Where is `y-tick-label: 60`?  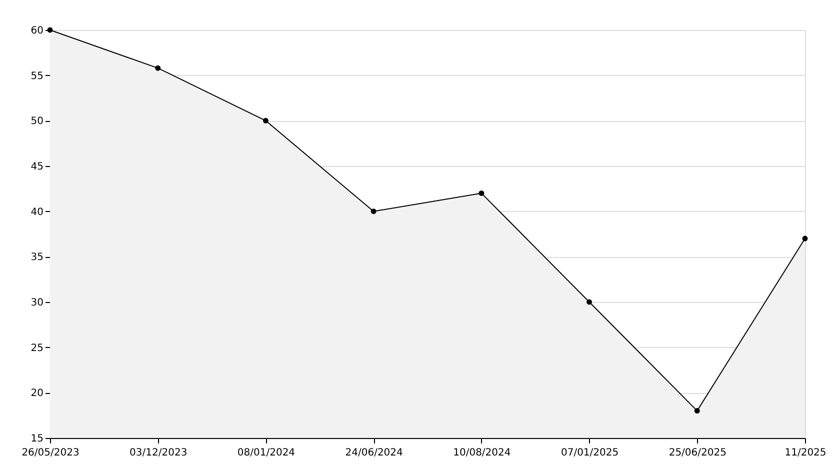 y-tick-label: 60 is located at coordinates (37, 31).